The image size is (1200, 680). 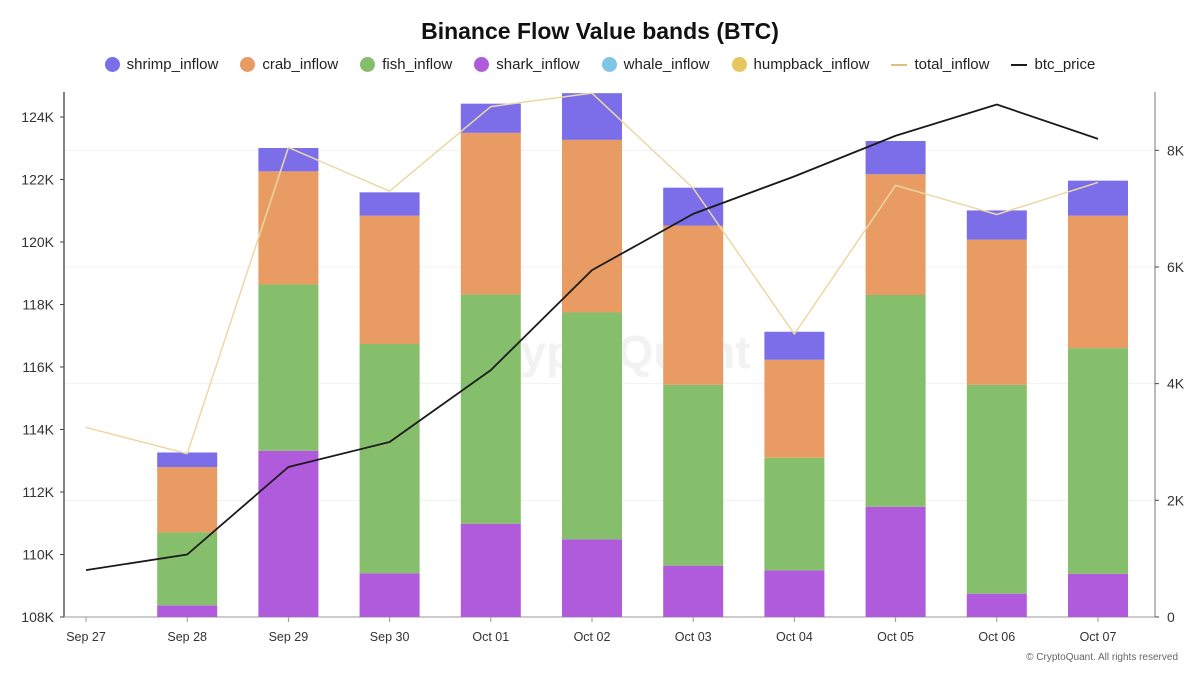 What do you see at coordinates (172, 64) in the screenshot?
I see `legend-label: shrimp_inflow` at bounding box center [172, 64].